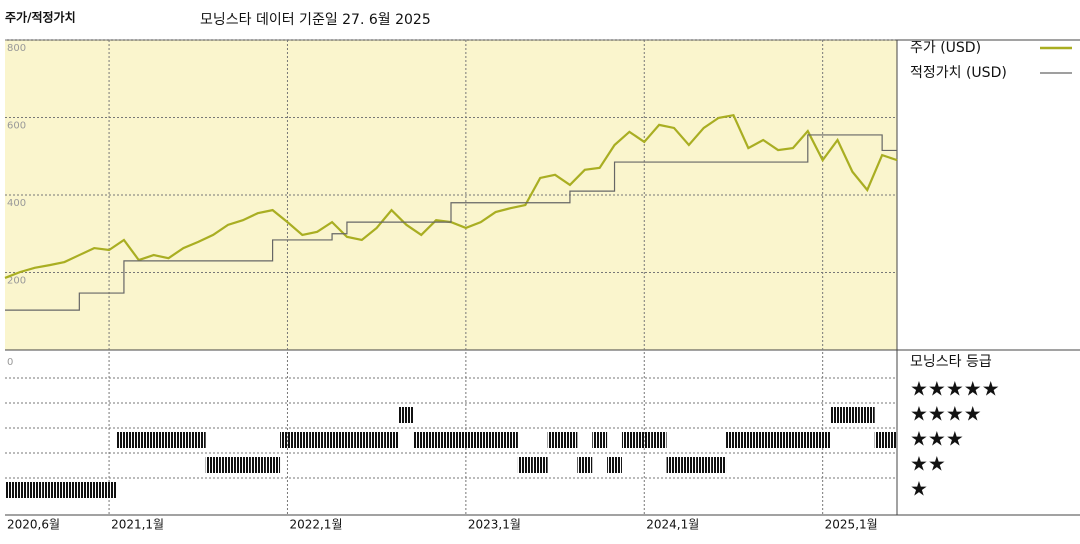 The image size is (1080, 544). Describe the element at coordinates (951, 362) in the screenshot. I see `rating-title: 모닝스타 등급` at that location.